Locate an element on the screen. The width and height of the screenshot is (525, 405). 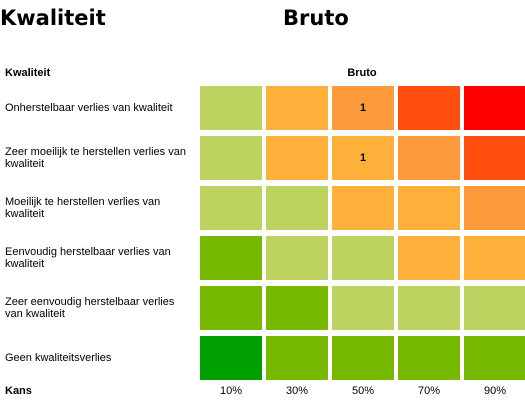
subtitle: Bruto is located at coordinates (316, 18).